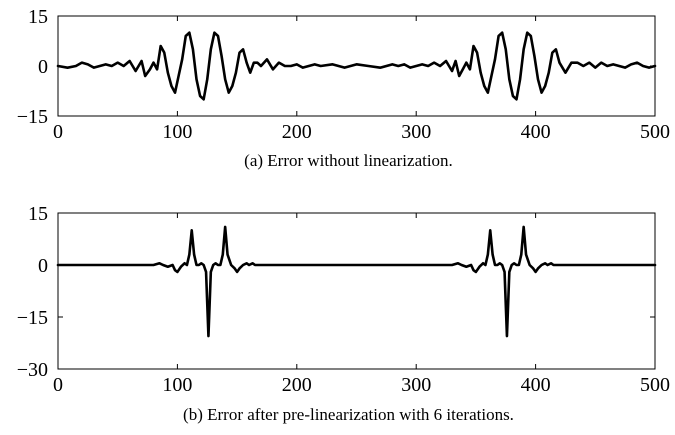 Image resolution: width=675 pixels, height=435 pixels. I want to click on plot-b-xtick-label: 200, so click(297, 385).